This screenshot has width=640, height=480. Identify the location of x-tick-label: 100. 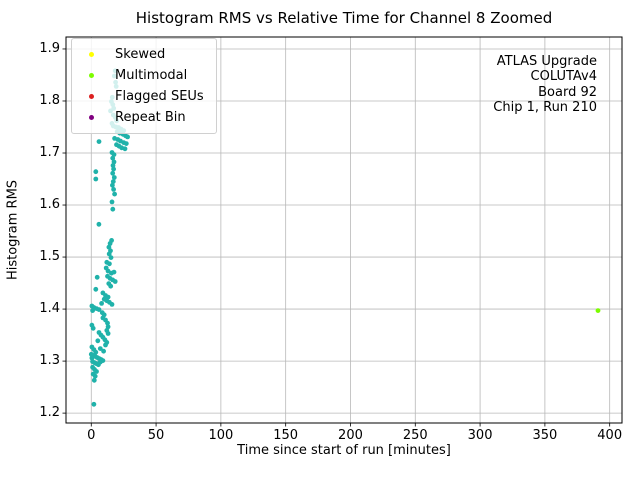
(221, 435).